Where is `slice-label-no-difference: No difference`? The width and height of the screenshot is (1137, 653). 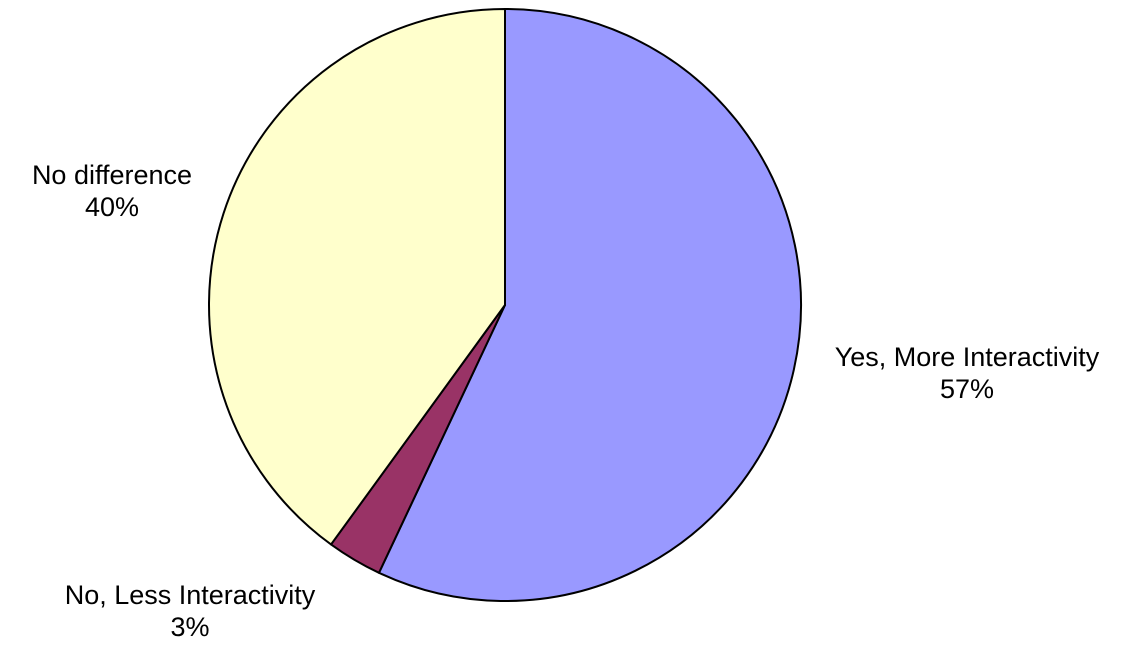
slice-label-no-difference: No difference is located at coordinates (112, 175).